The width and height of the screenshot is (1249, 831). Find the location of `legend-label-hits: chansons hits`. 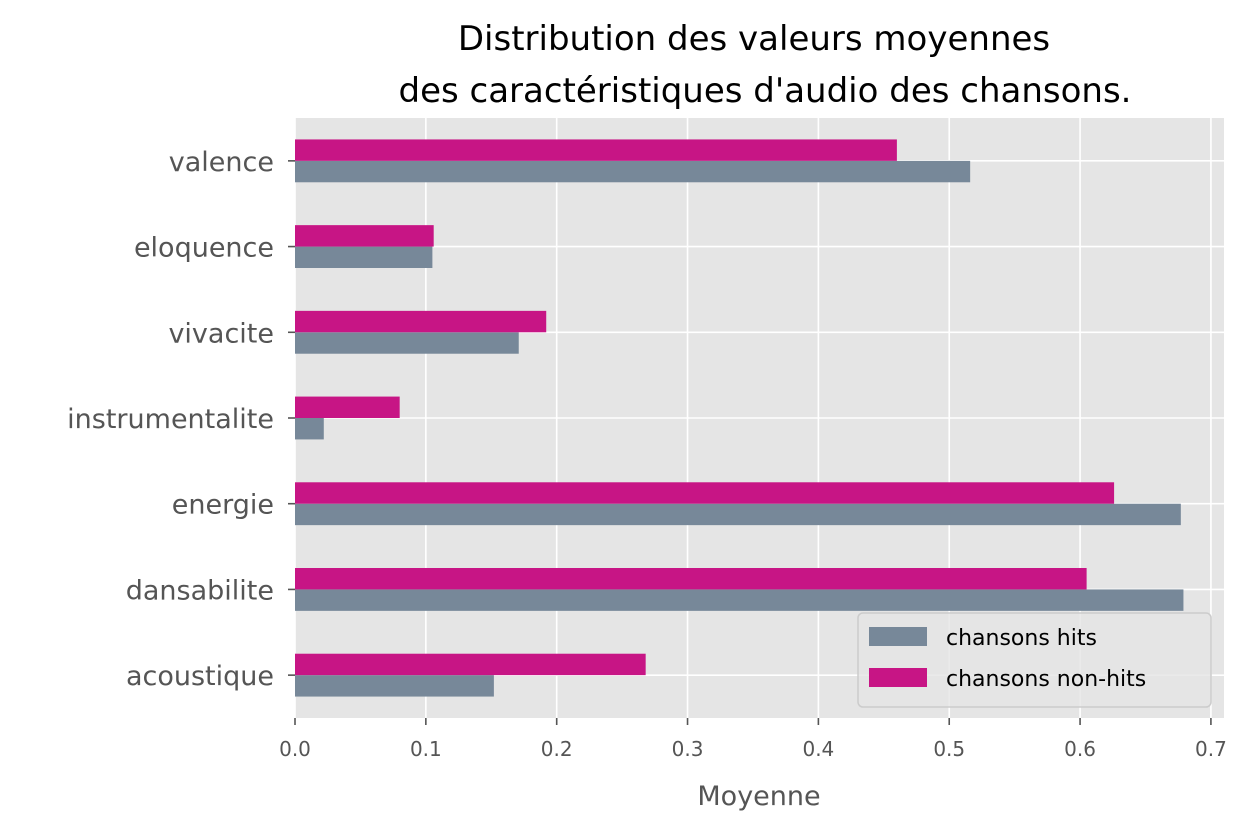

legend-label-hits: chansons hits is located at coordinates (1021, 638).